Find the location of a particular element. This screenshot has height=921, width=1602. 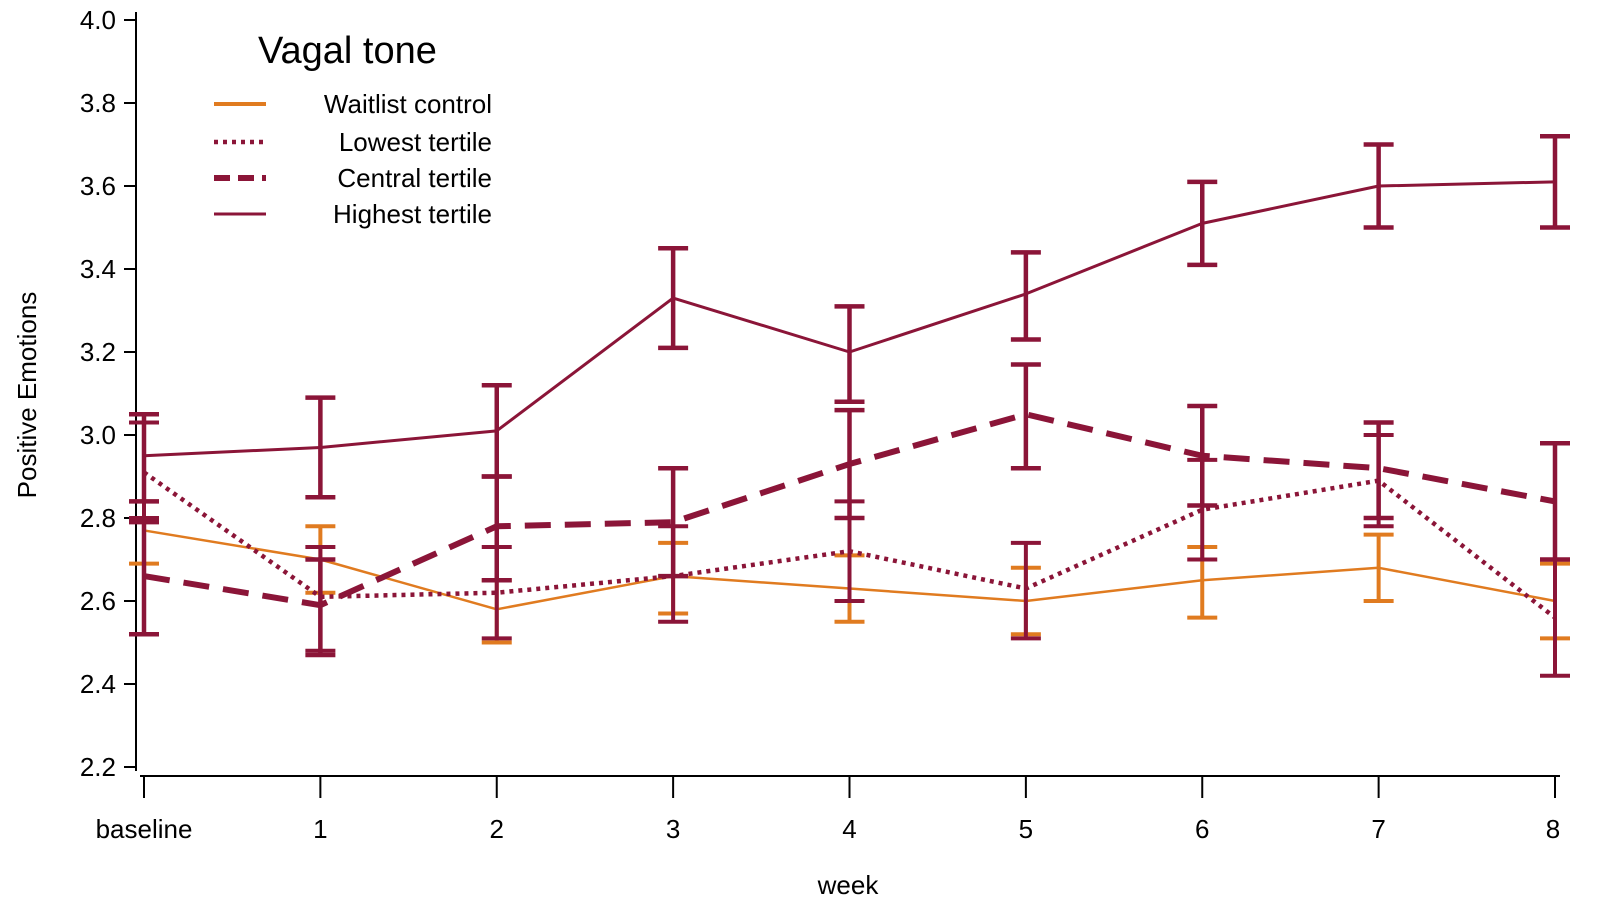

y-axis-ticks: 2.2 2.4 2.6 2.8 3.0 3.2 3.4 3.6 3.8 4.0 is located at coordinates (108, 393).